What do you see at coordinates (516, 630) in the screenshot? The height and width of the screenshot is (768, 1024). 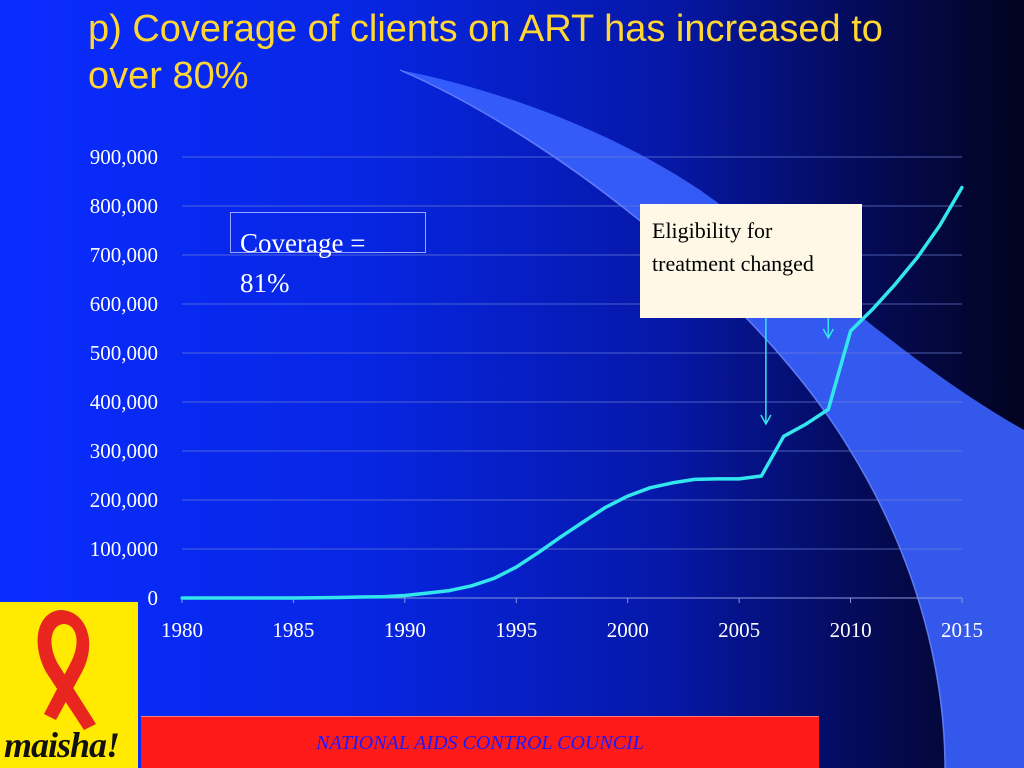 I see `x-tick-label: 1995` at bounding box center [516, 630].